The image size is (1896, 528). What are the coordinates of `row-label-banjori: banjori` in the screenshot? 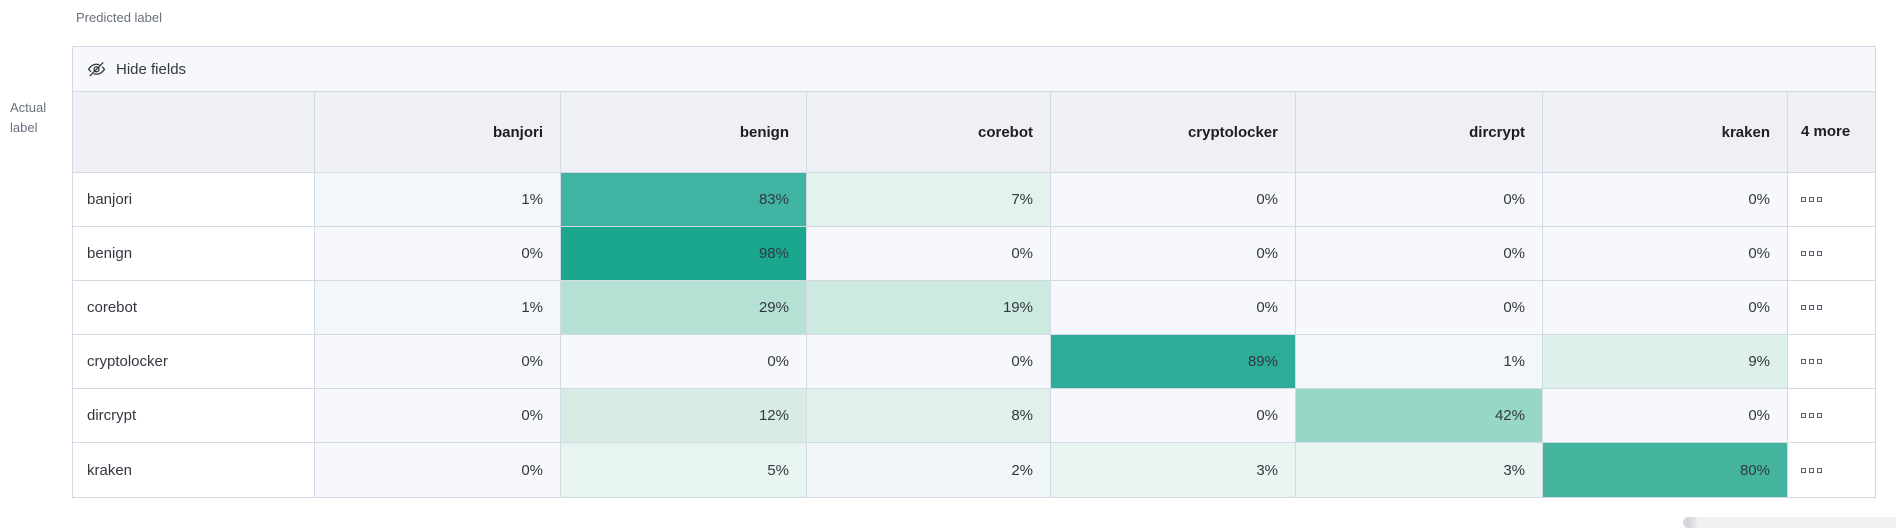 It's located at (194, 200).